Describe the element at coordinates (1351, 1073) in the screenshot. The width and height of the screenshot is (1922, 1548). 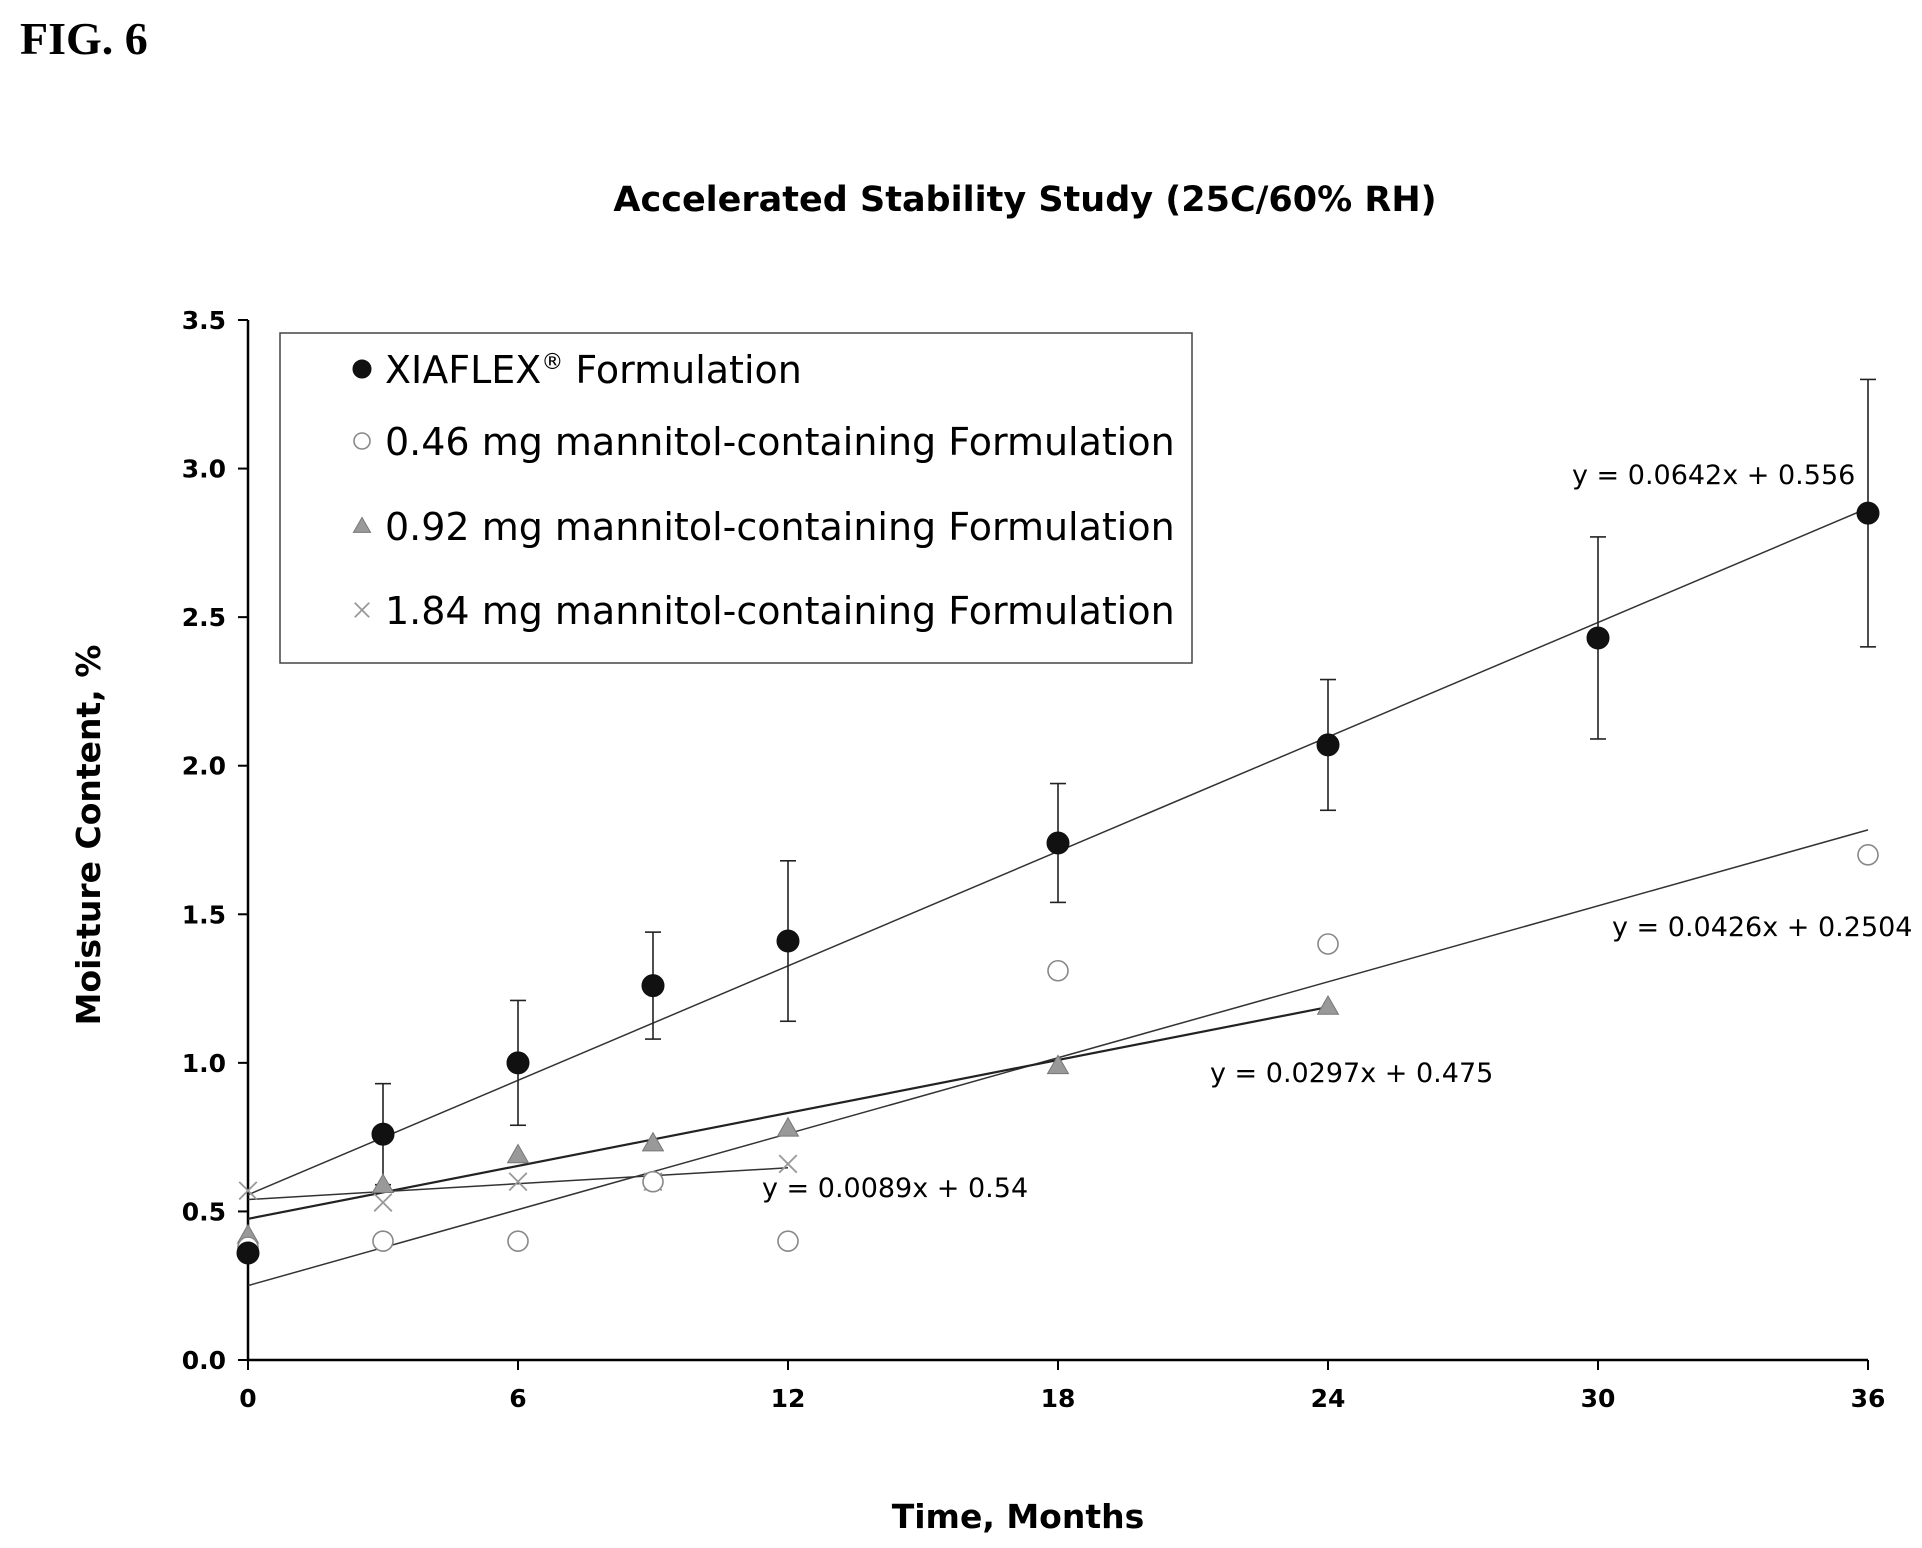
I see `equation-series-3: y = 0.0297x + 0.475` at that location.